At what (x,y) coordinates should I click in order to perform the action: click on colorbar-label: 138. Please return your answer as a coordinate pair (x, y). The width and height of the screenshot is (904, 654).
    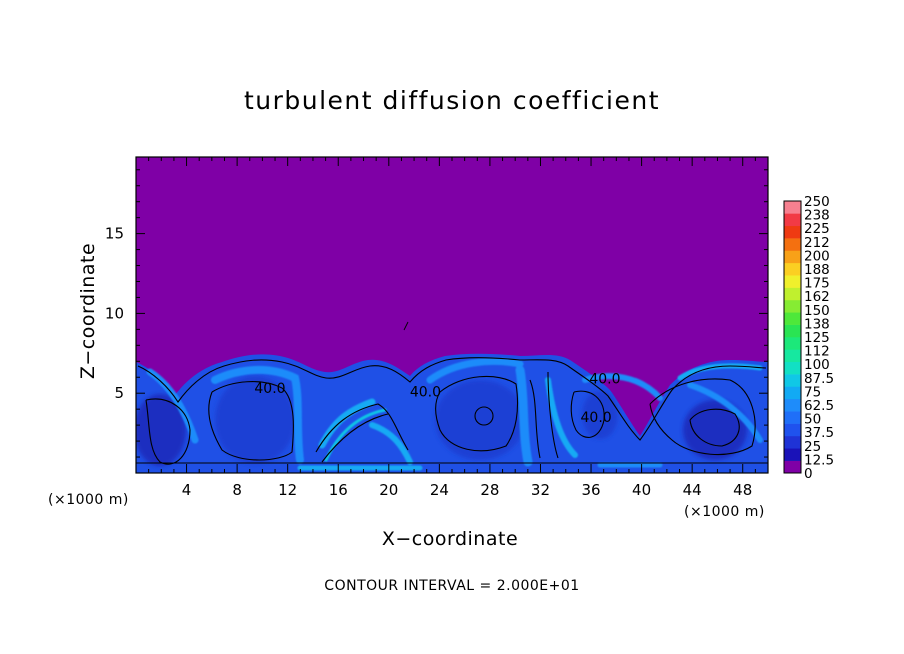
    Looking at the image, I should click on (817, 324).